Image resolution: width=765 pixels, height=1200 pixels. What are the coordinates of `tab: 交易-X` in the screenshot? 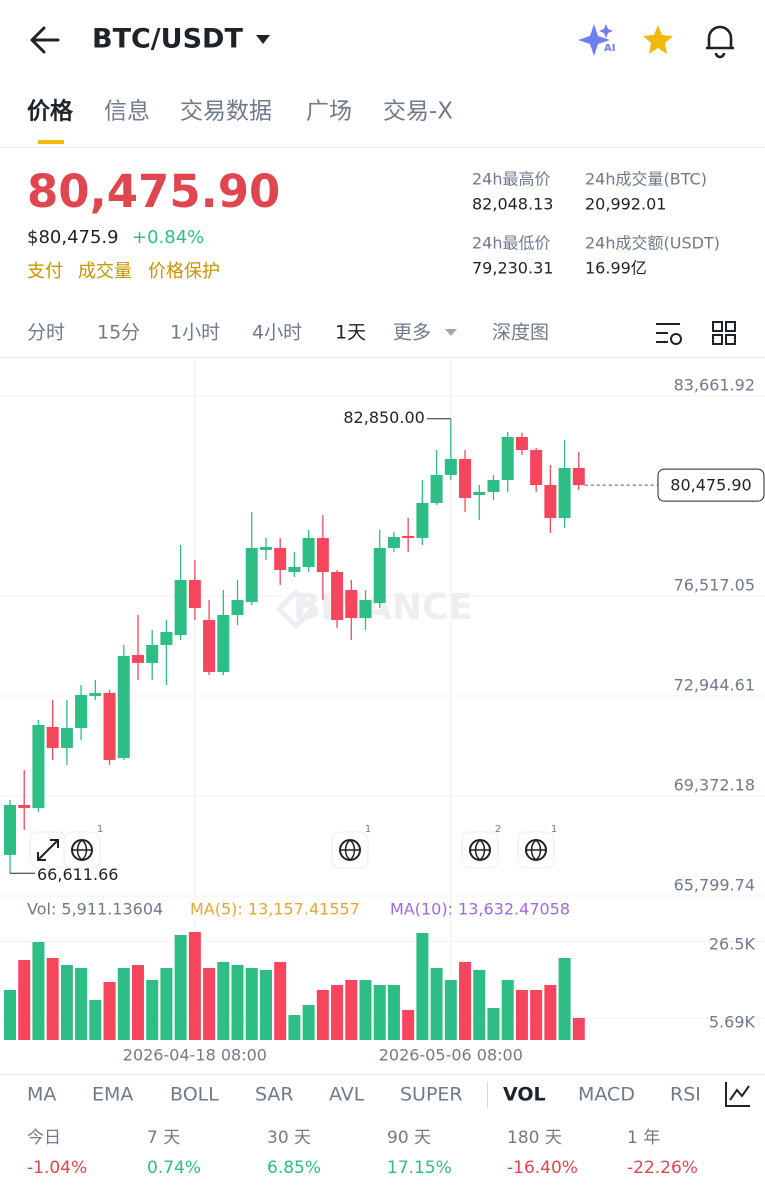 It's located at (418, 112).